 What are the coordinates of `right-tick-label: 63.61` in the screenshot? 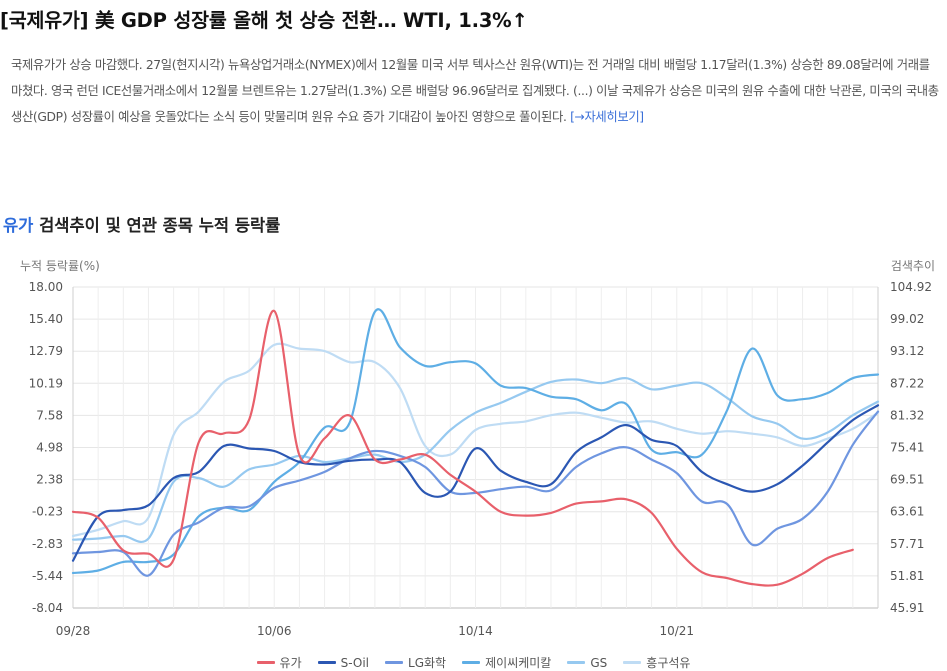 It's located at (907, 512).